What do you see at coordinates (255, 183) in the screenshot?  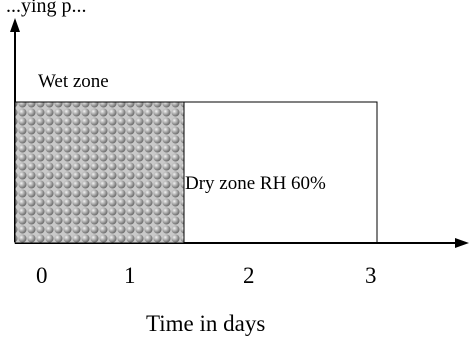 I see `dry-zone-label: Dry zone RH 60%` at bounding box center [255, 183].